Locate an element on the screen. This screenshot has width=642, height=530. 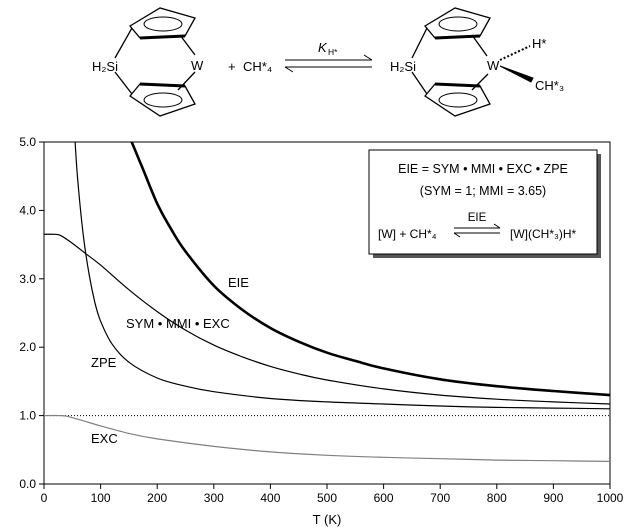
x-axis: 0 100 200 300 400 500 600 700 800 900 1000 is located at coordinates (332, 494).